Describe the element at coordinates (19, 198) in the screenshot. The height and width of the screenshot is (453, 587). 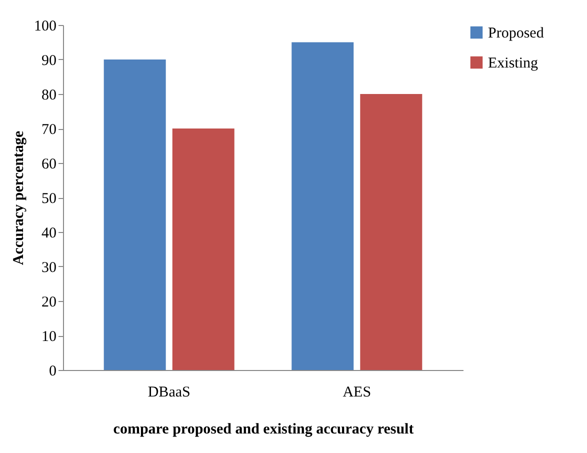
I see `y-axis-title: Accuracy percentage` at that location.